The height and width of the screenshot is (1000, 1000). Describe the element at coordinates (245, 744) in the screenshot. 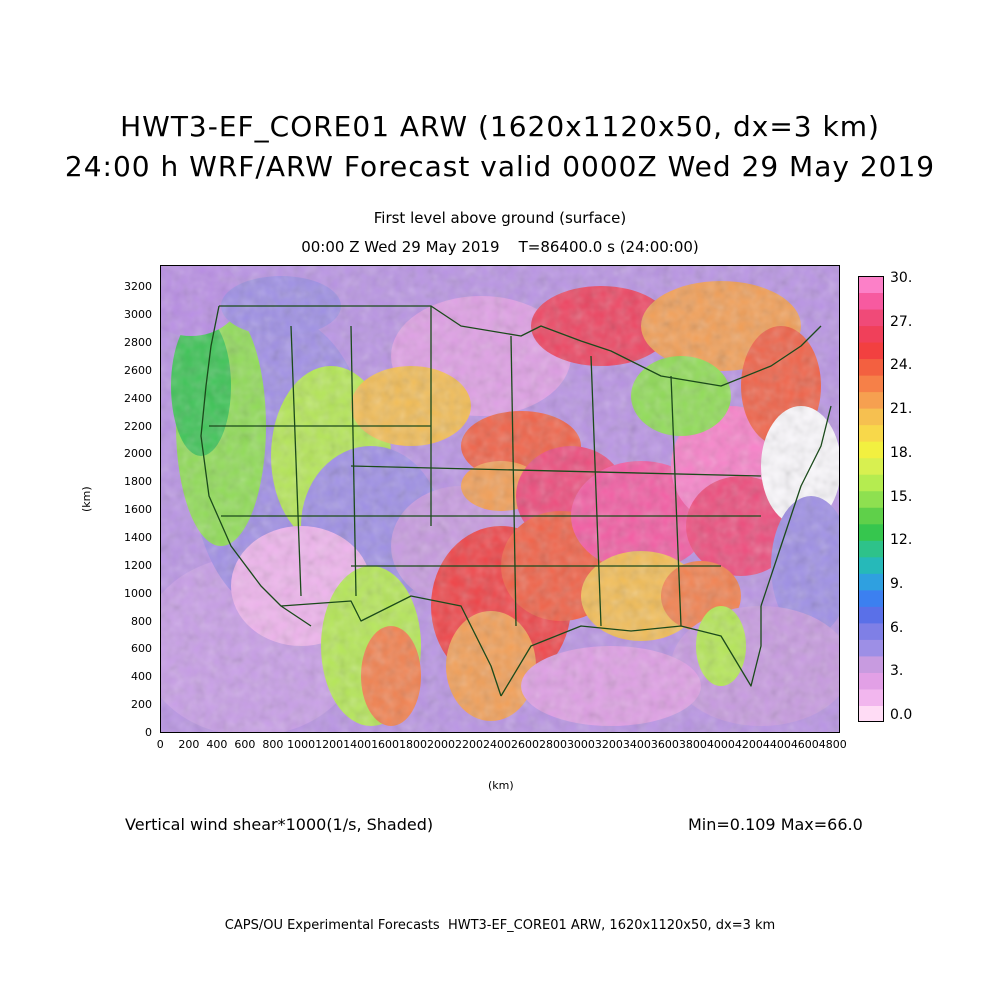

I see `x-tick-label: 600` at that location.